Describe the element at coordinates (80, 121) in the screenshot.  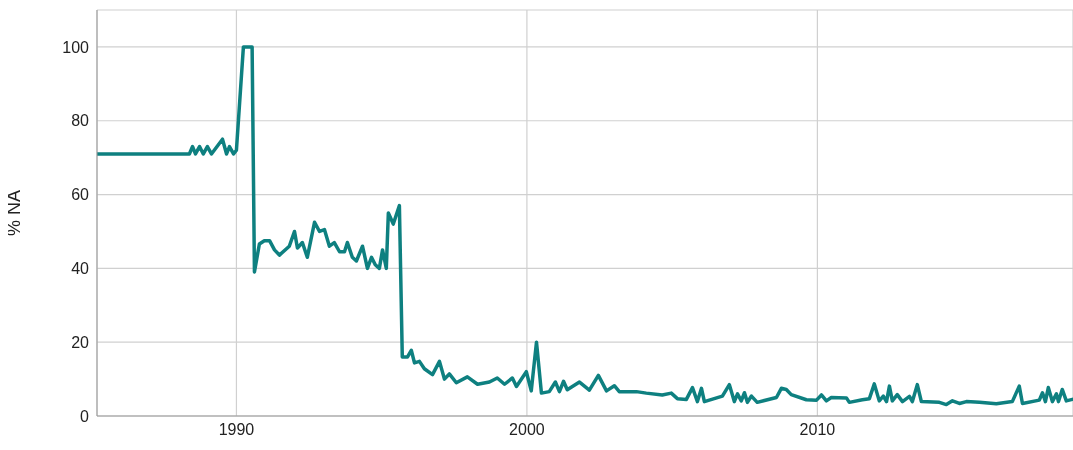
I see `y-tick-label: 80` at that location.